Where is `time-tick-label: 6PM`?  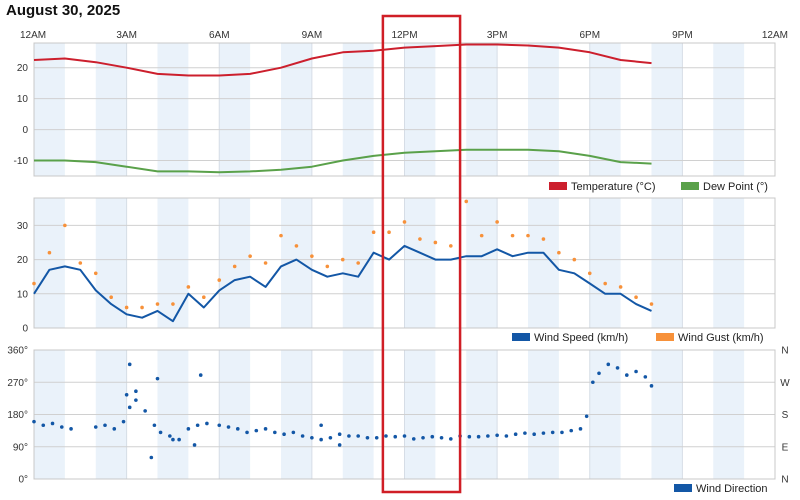
time-tick-label: 6PM is located at coordinates (589, 35).